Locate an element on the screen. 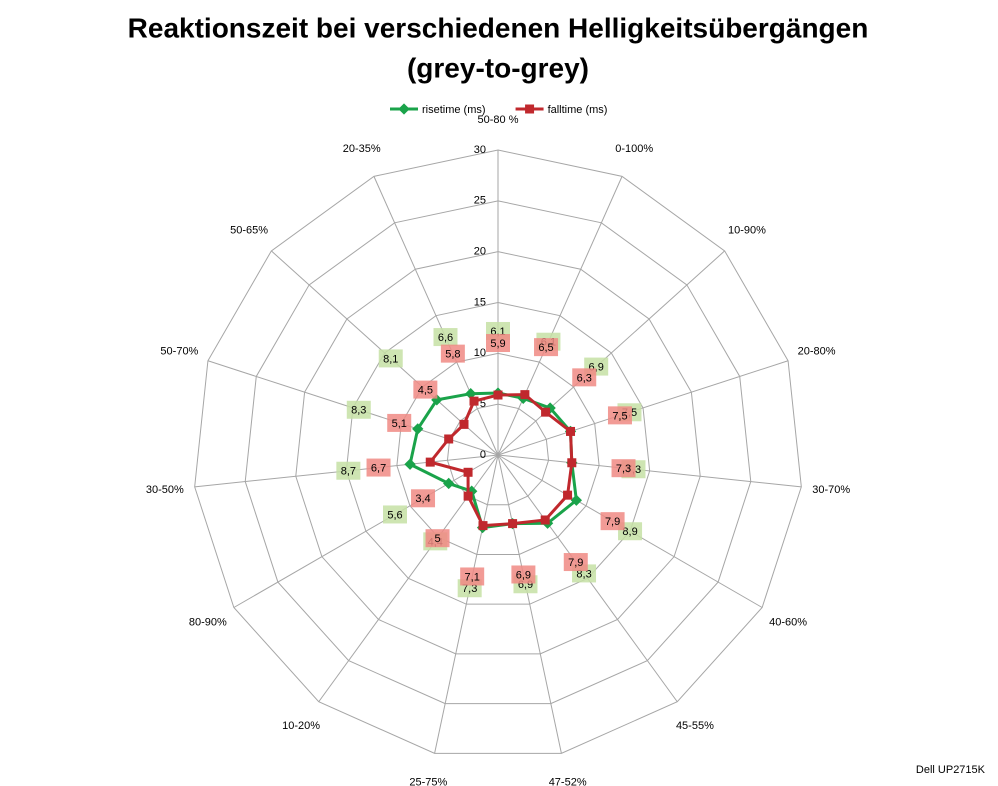 The height and width of the screenshot is (786, 998). data-label: 8,7 is located at coordinates (348, 472).